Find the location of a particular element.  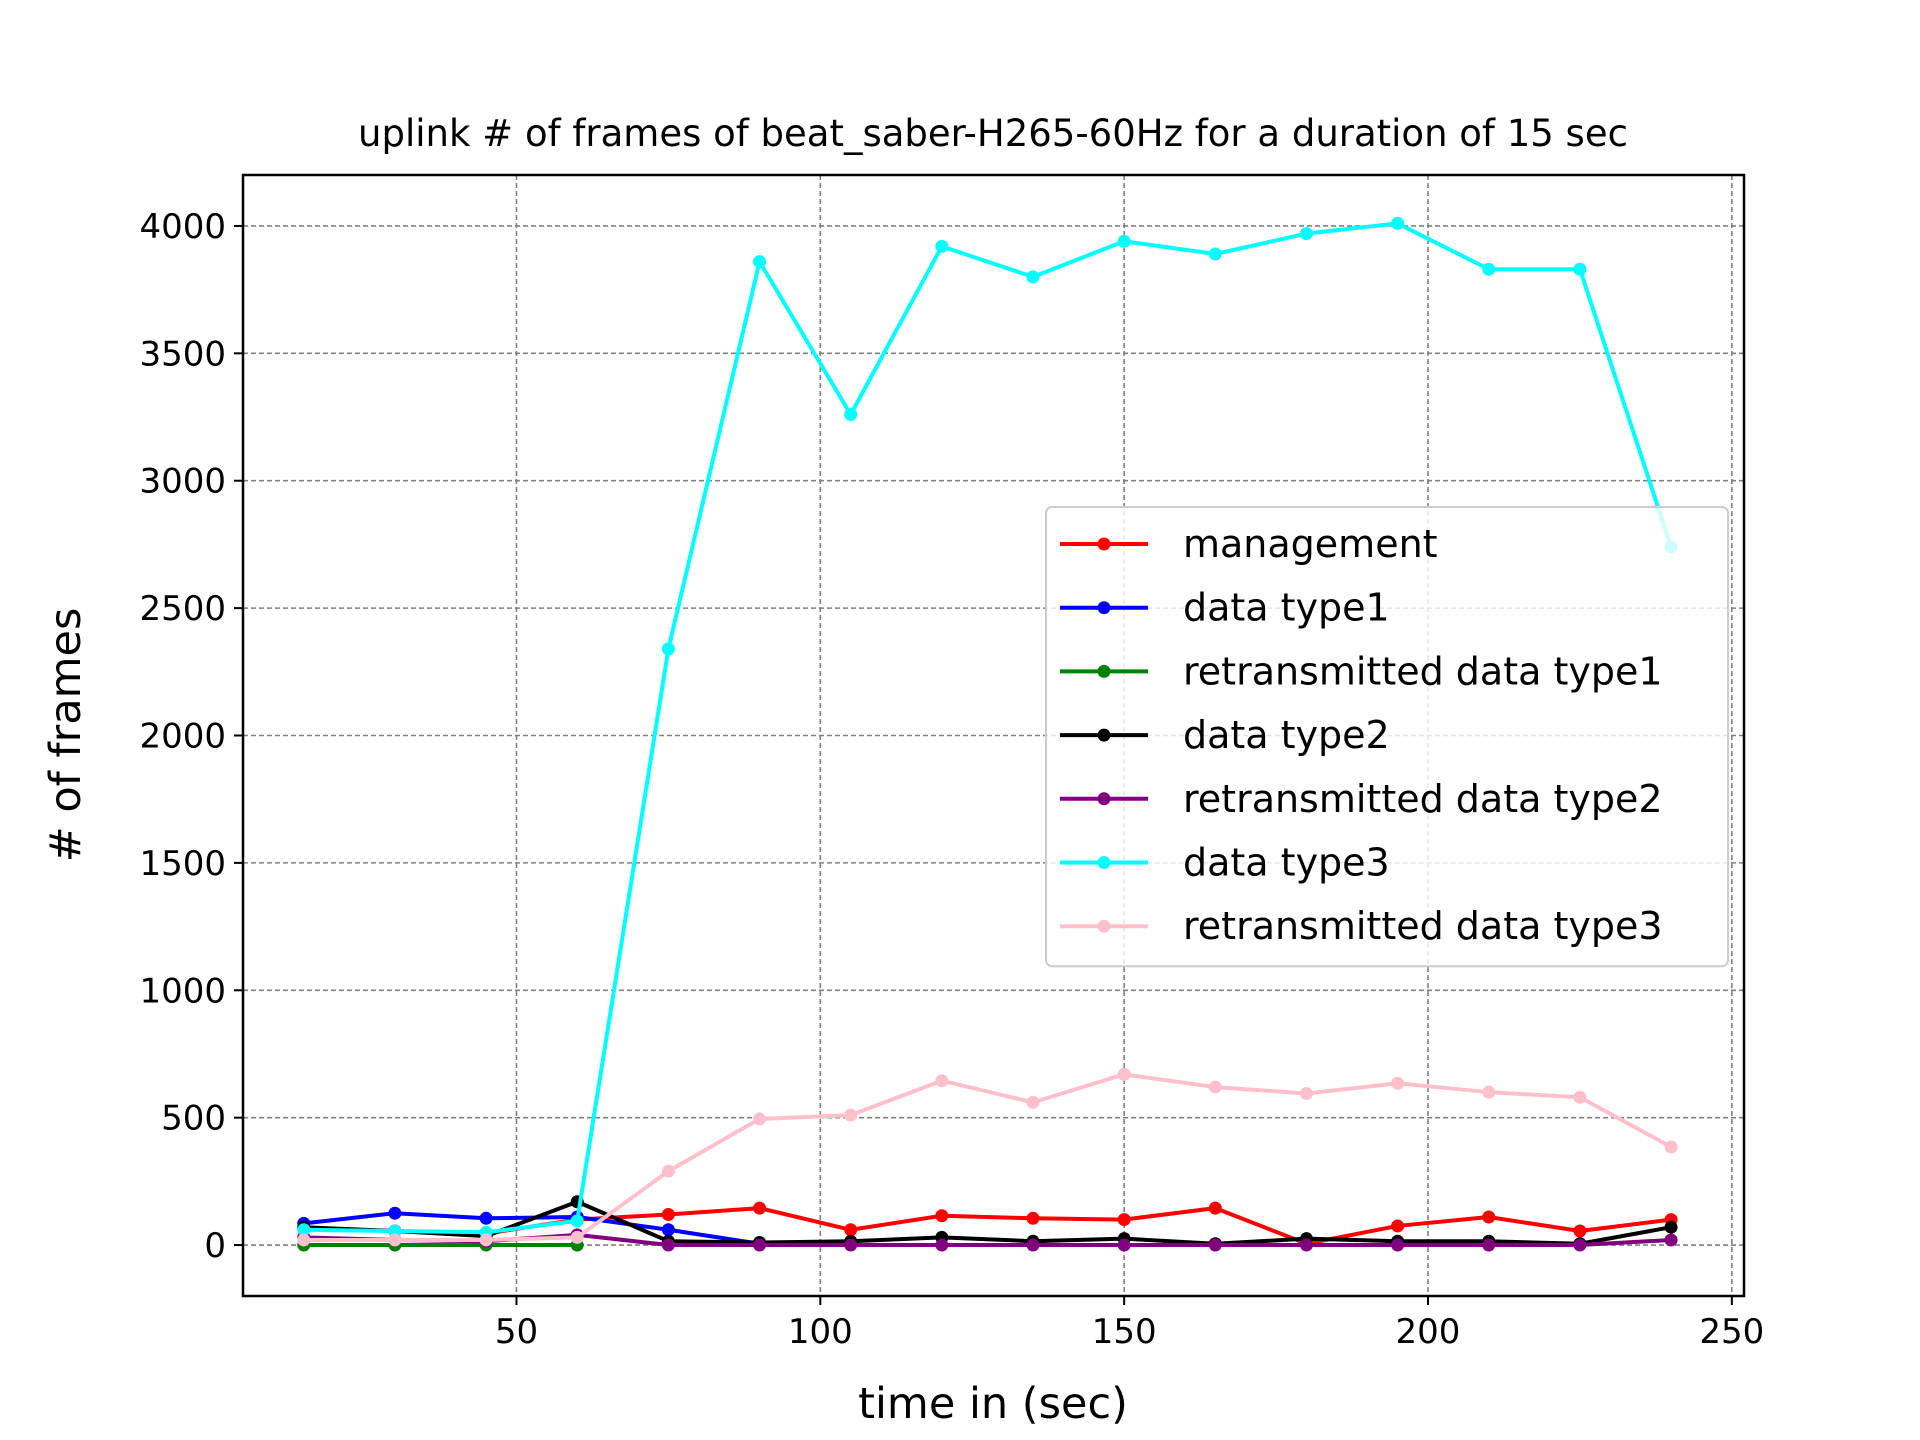

y-axis-ticks: 0 500 1000 1500 2000 2500 3000 3500 4000 is located at coordinates (191, 736).